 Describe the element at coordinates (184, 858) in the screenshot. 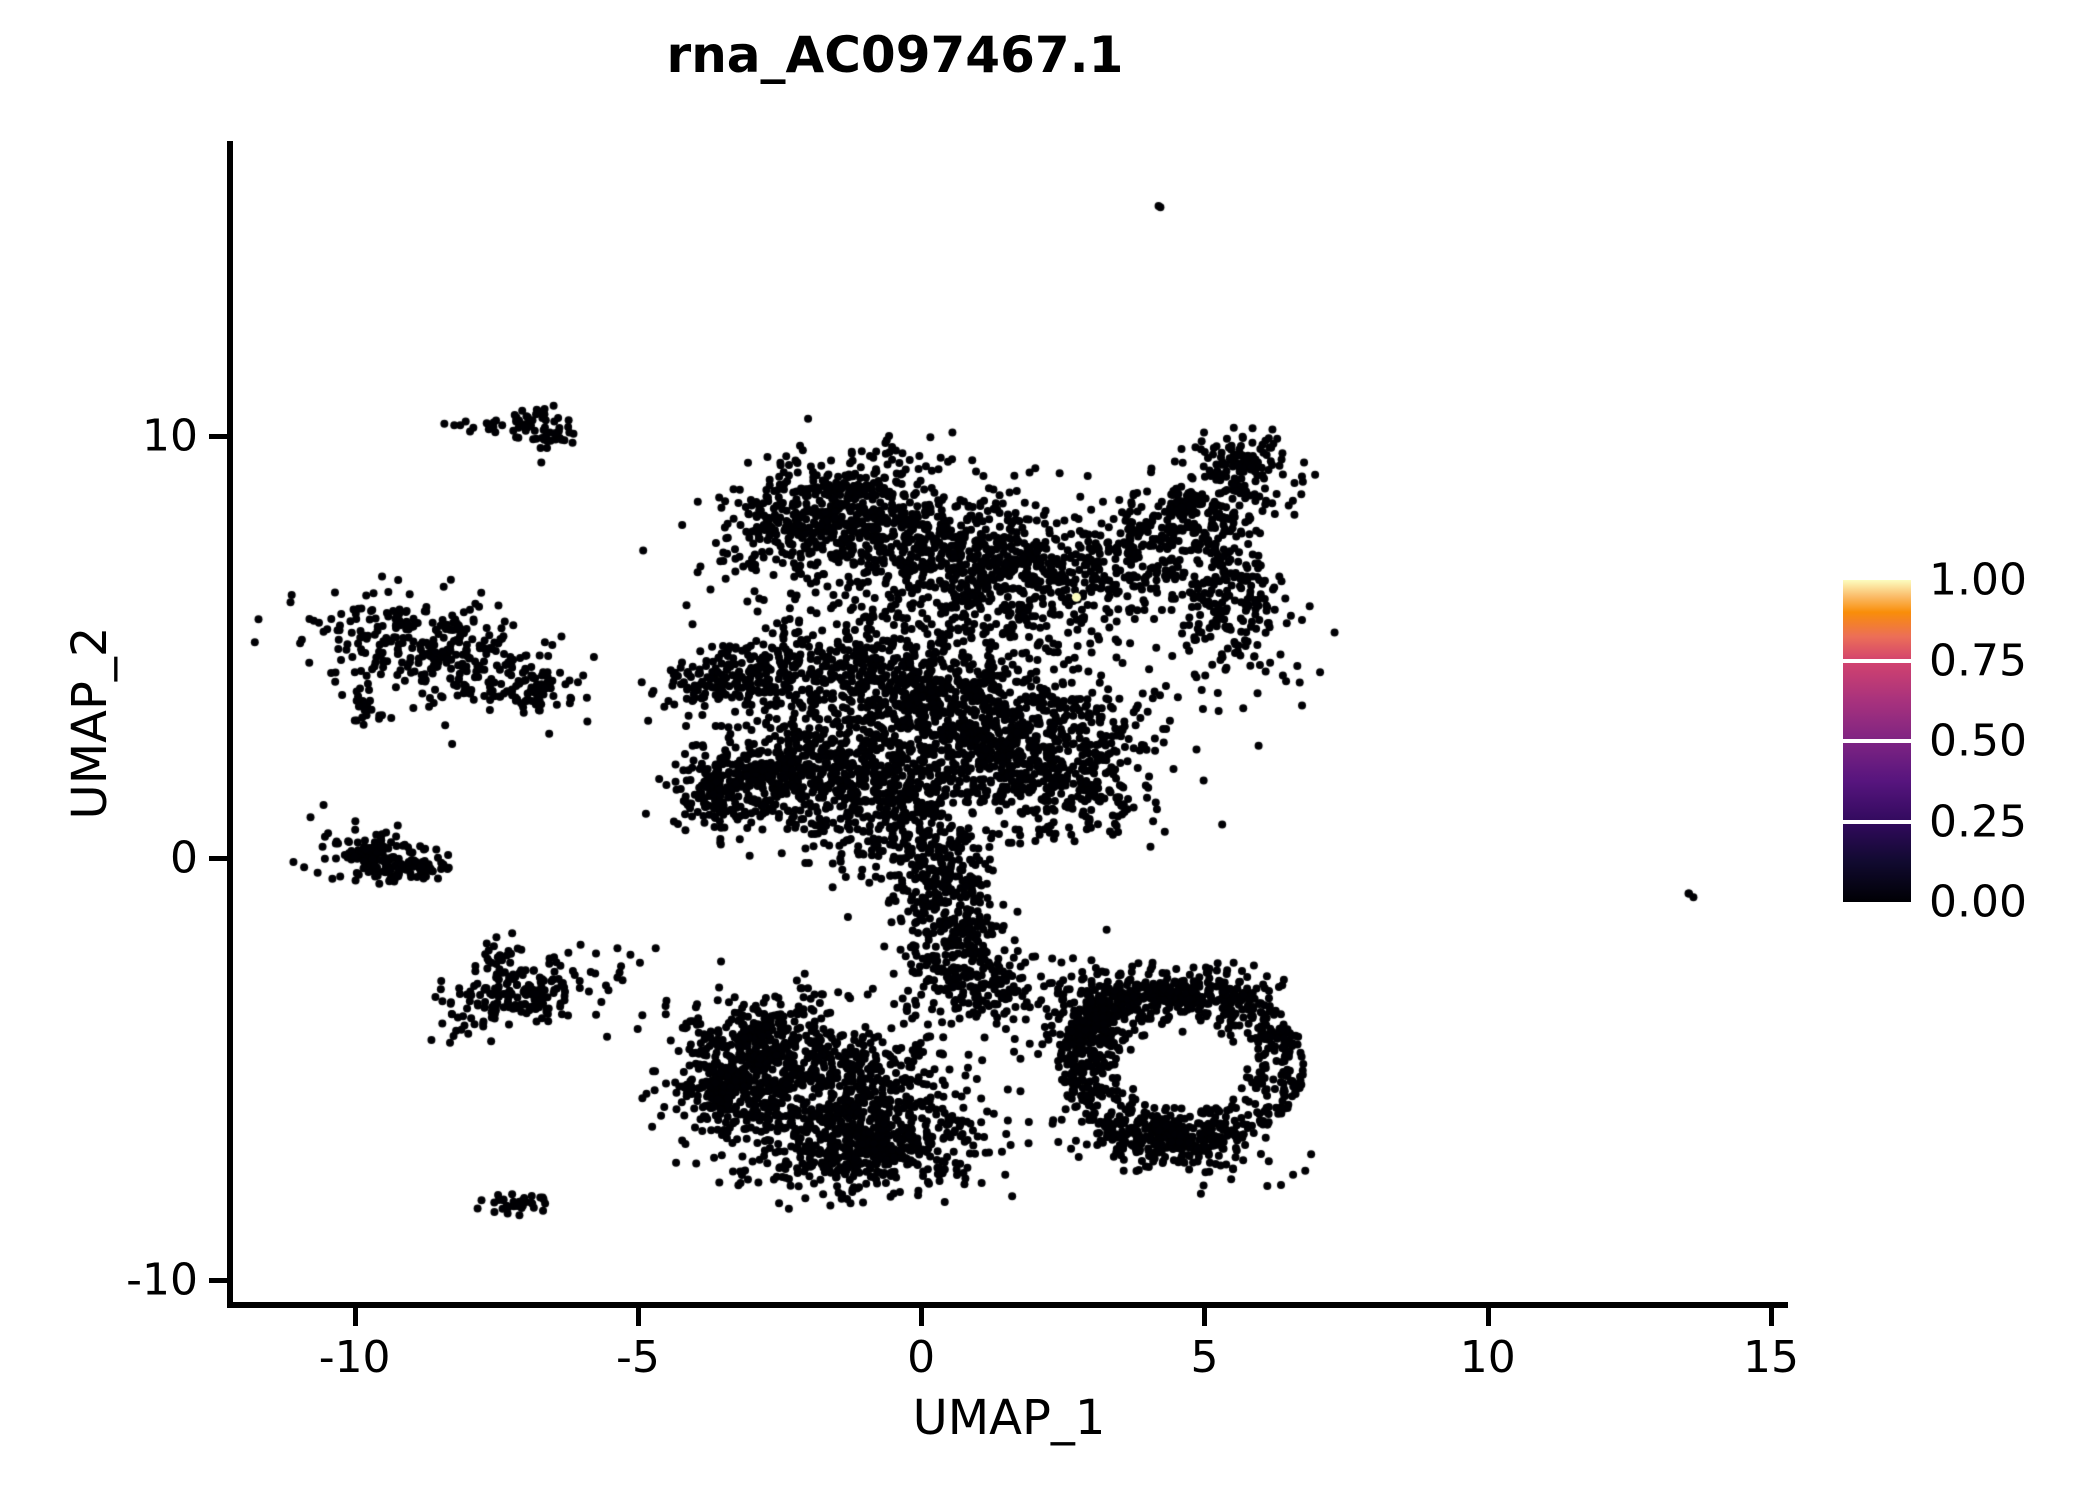

I see `y-tick-label: 0` at that location.